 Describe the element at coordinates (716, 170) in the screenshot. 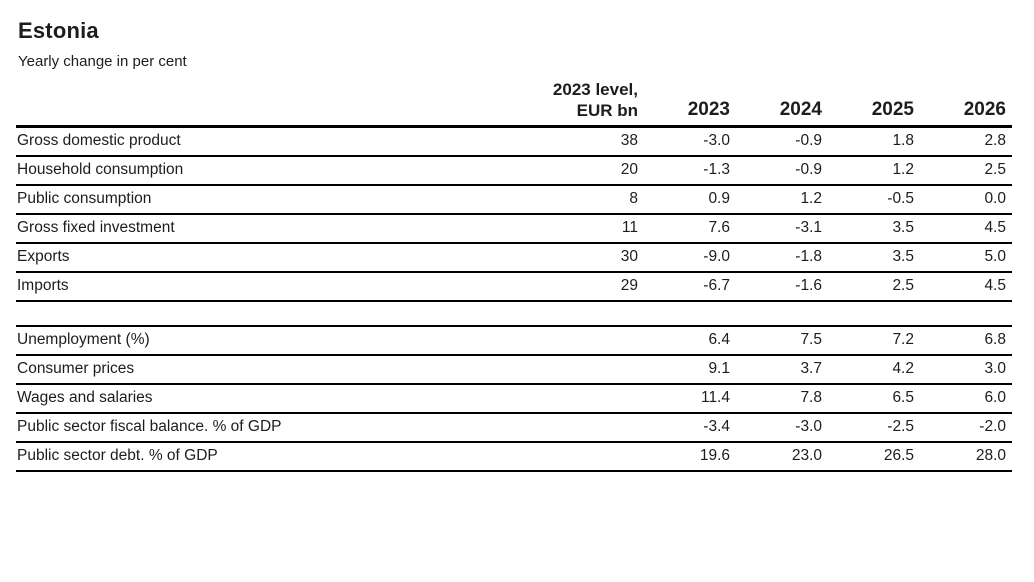

I see `value-cell-2023: -1.3` at that location.